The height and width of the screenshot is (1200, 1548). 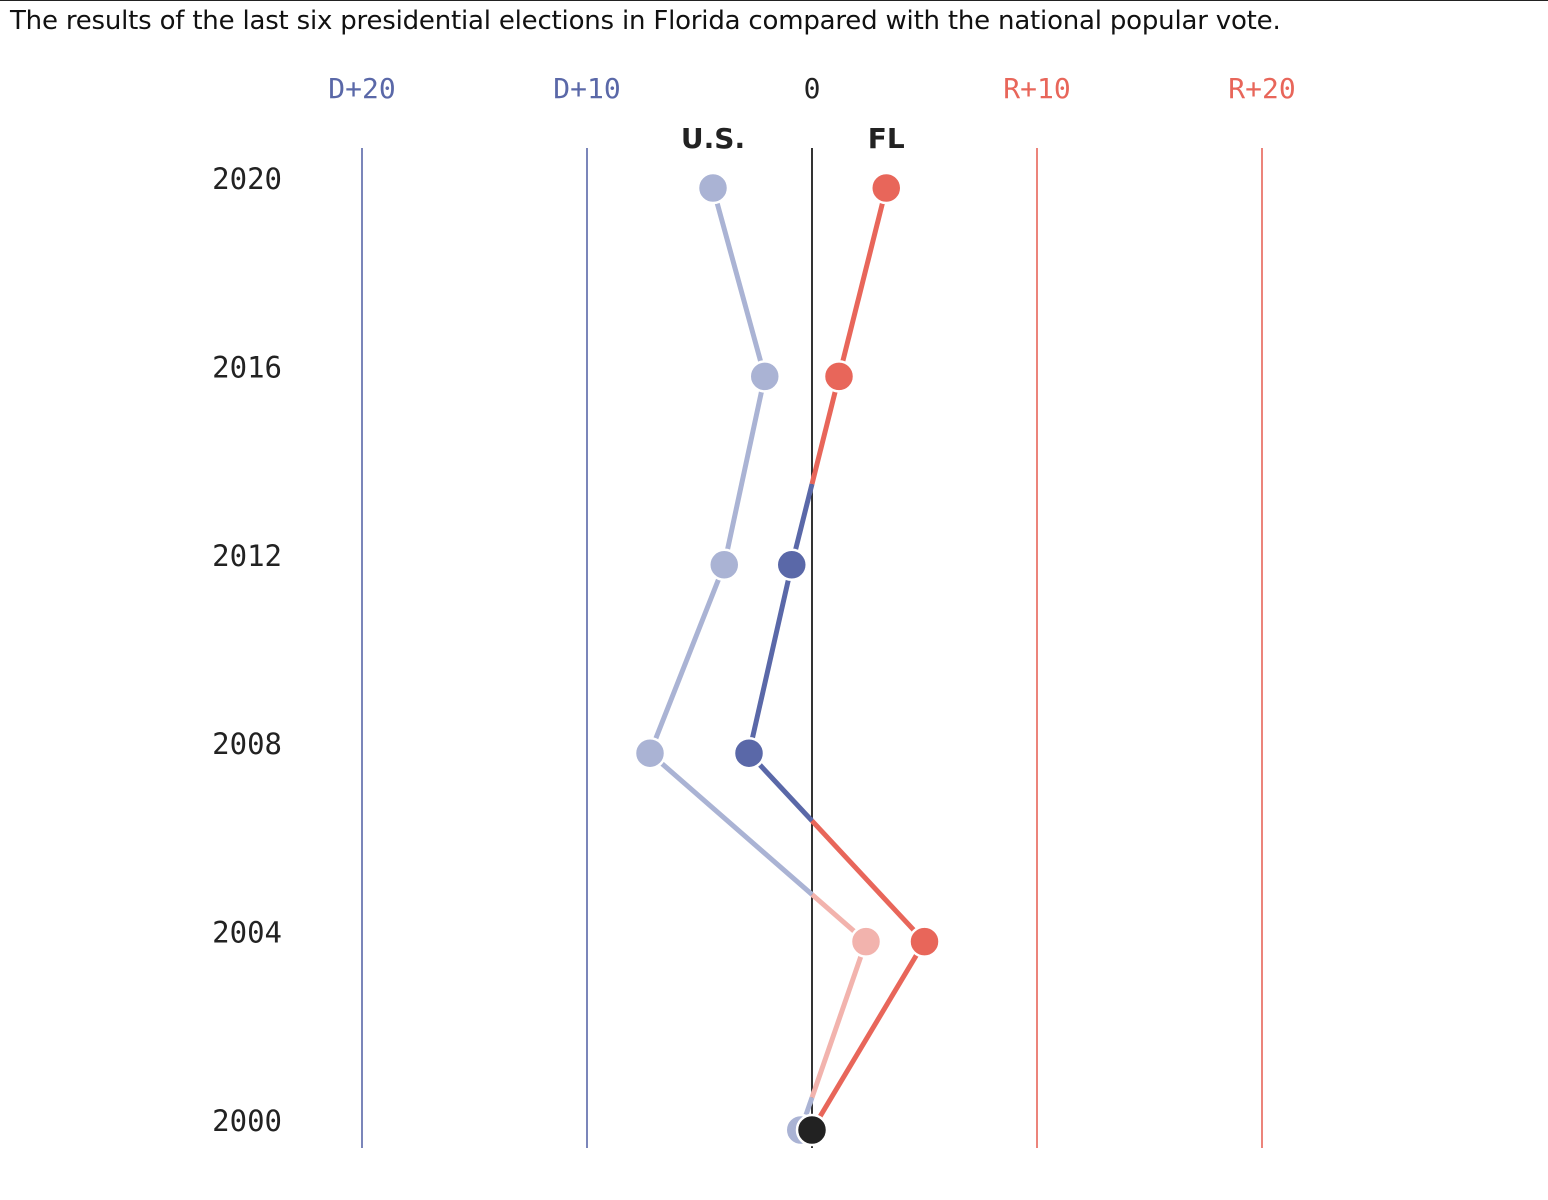 I want to click on fl-point-2020, so click(x=886, y=188).